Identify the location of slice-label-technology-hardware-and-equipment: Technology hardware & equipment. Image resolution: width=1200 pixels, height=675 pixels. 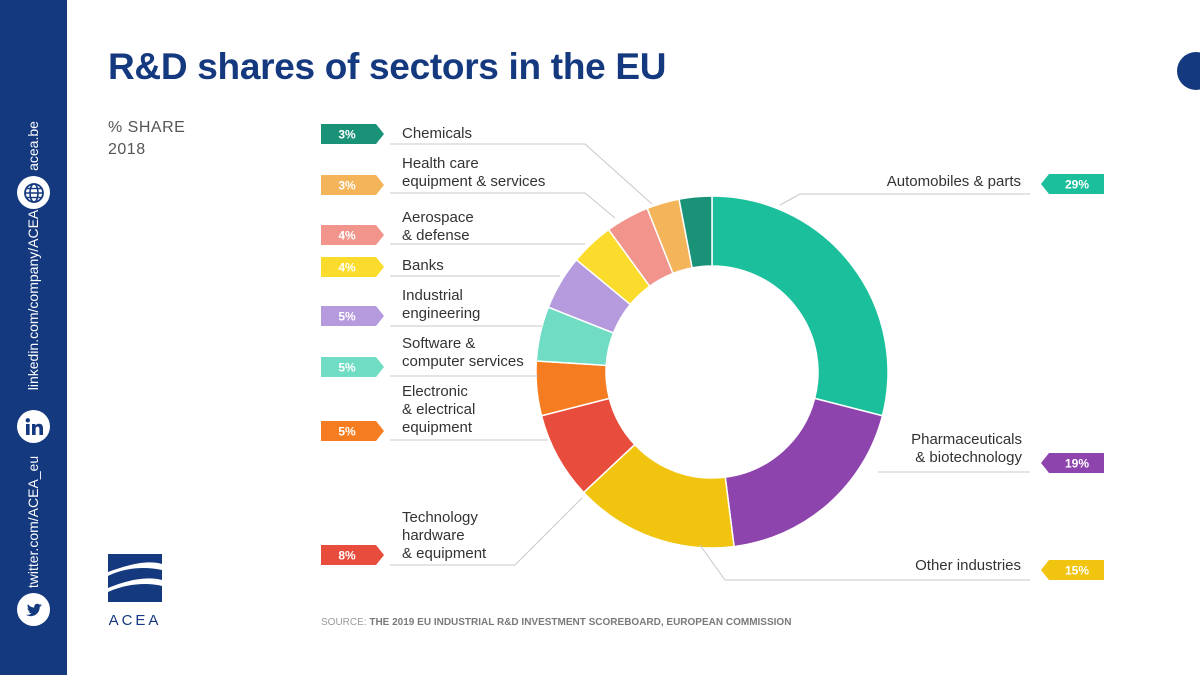
(444, 535).